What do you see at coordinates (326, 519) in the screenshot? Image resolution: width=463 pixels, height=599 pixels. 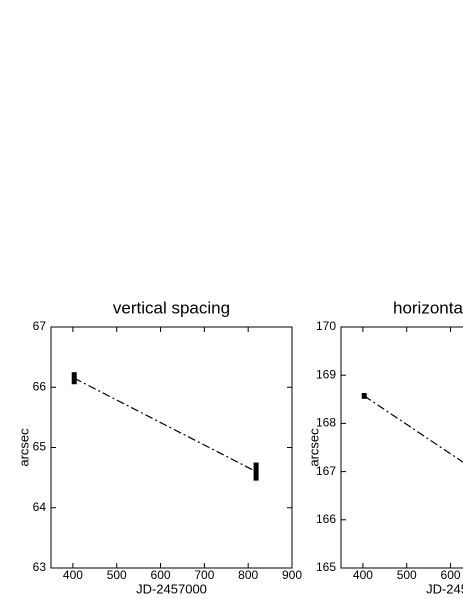 I see `y-tick-label: 166` at bounding box center [326, 519].